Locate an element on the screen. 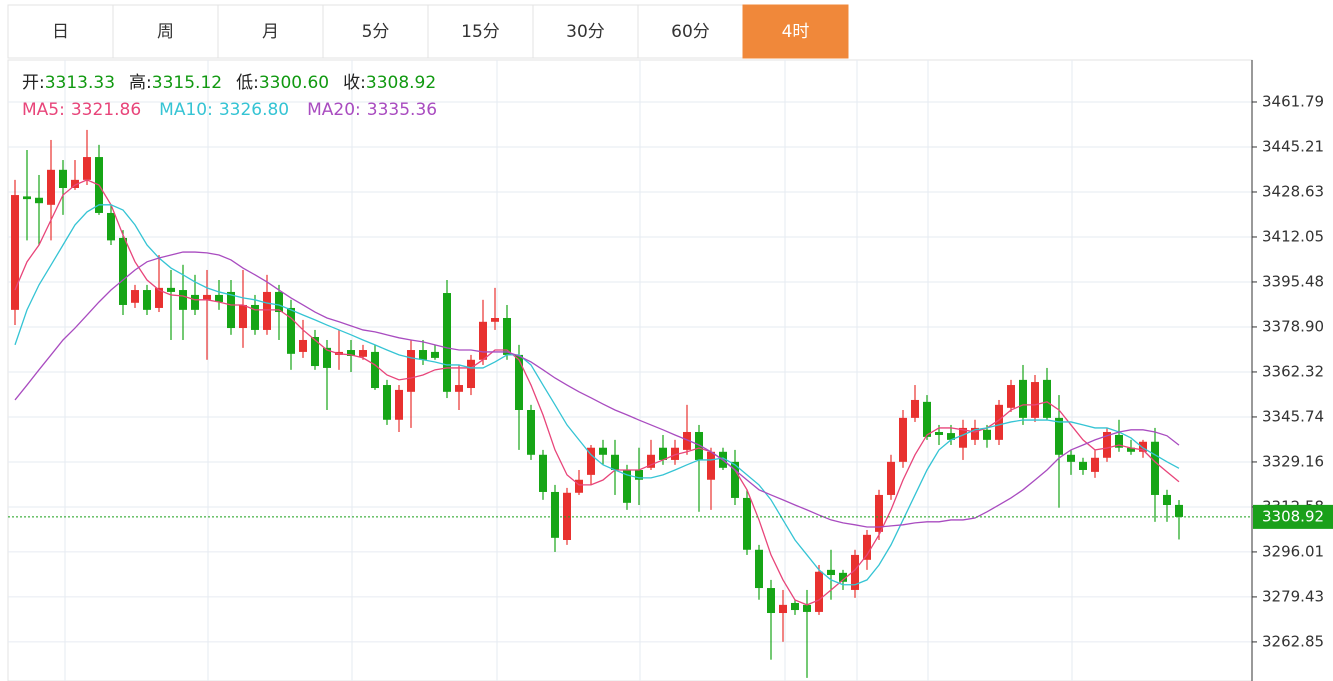  last-price-tag is located at coordinates (1293, 516).